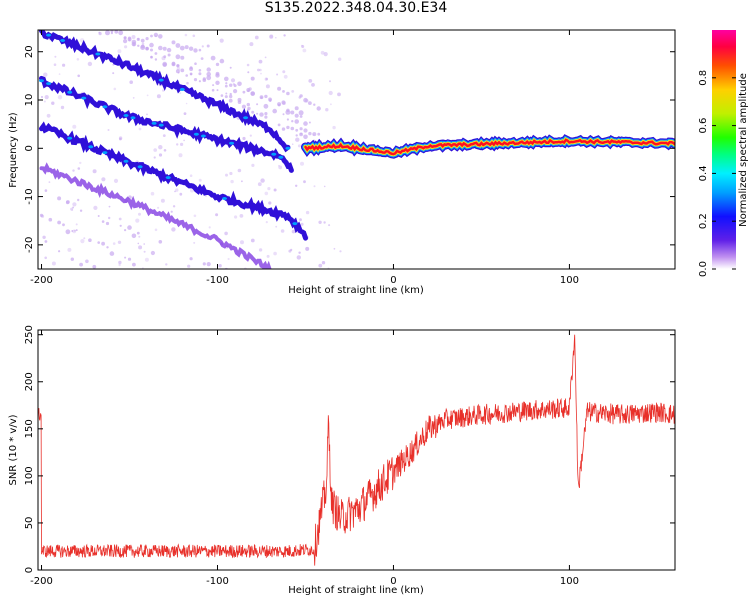 The width and height of the screenshot is (750, 600). What do you see at coordinates (703, 269) in the screenshot?
I see `colorbar-tick-label: 0.0` at bounding box center [703, 269].